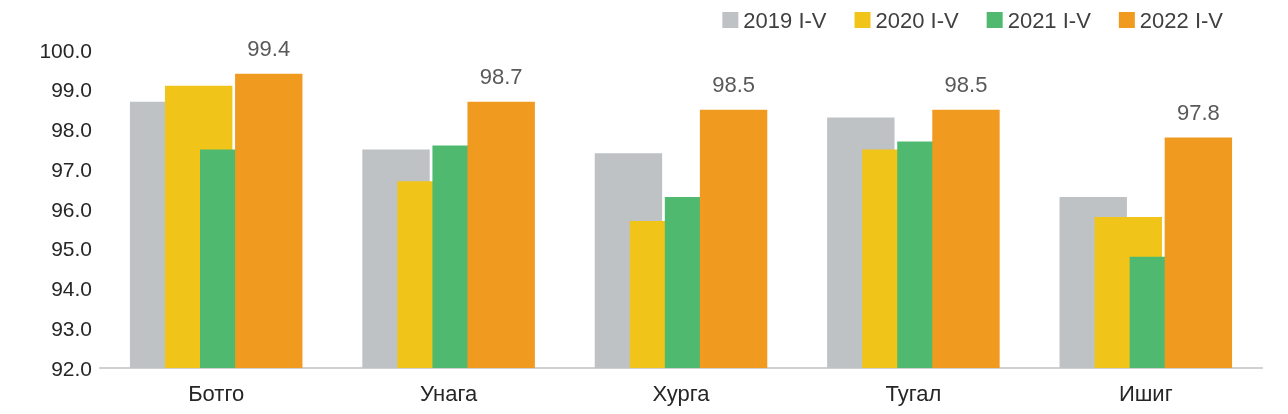 The height and width of the screenshot is (414, 1288). Describe the element at coordinates (917, 20) in the screenshot. I see `legend-label: 2020 I-V` at that location.